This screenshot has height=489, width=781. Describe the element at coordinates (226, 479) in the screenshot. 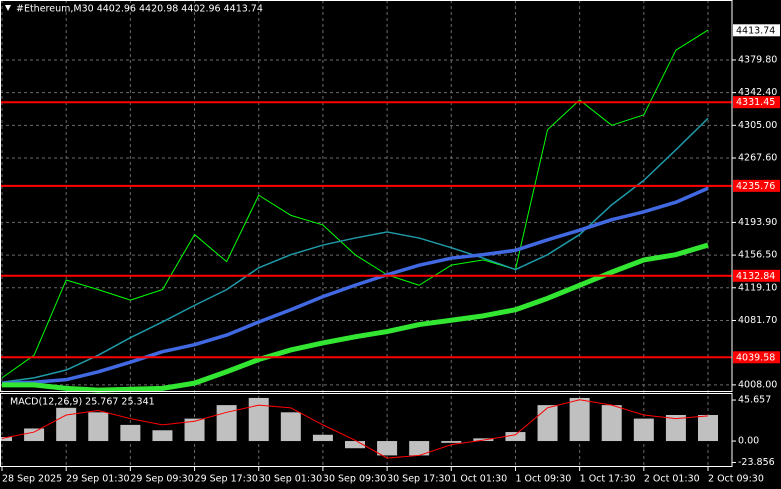

I see `x-tick-label: 29 Sep 17:30` at that location.